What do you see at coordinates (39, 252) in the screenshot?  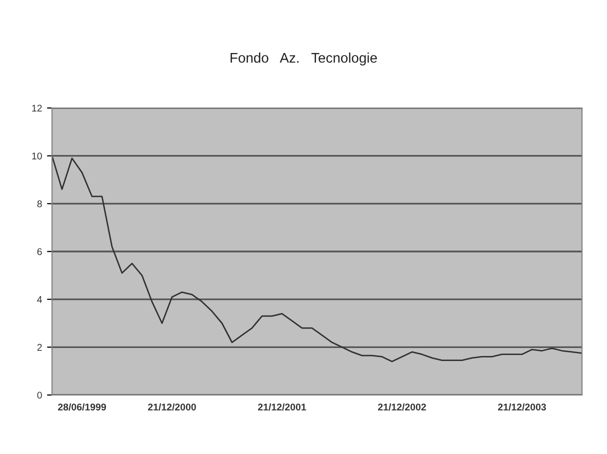 I see `y-tick-label: 6` at bounding box center [39, 252].